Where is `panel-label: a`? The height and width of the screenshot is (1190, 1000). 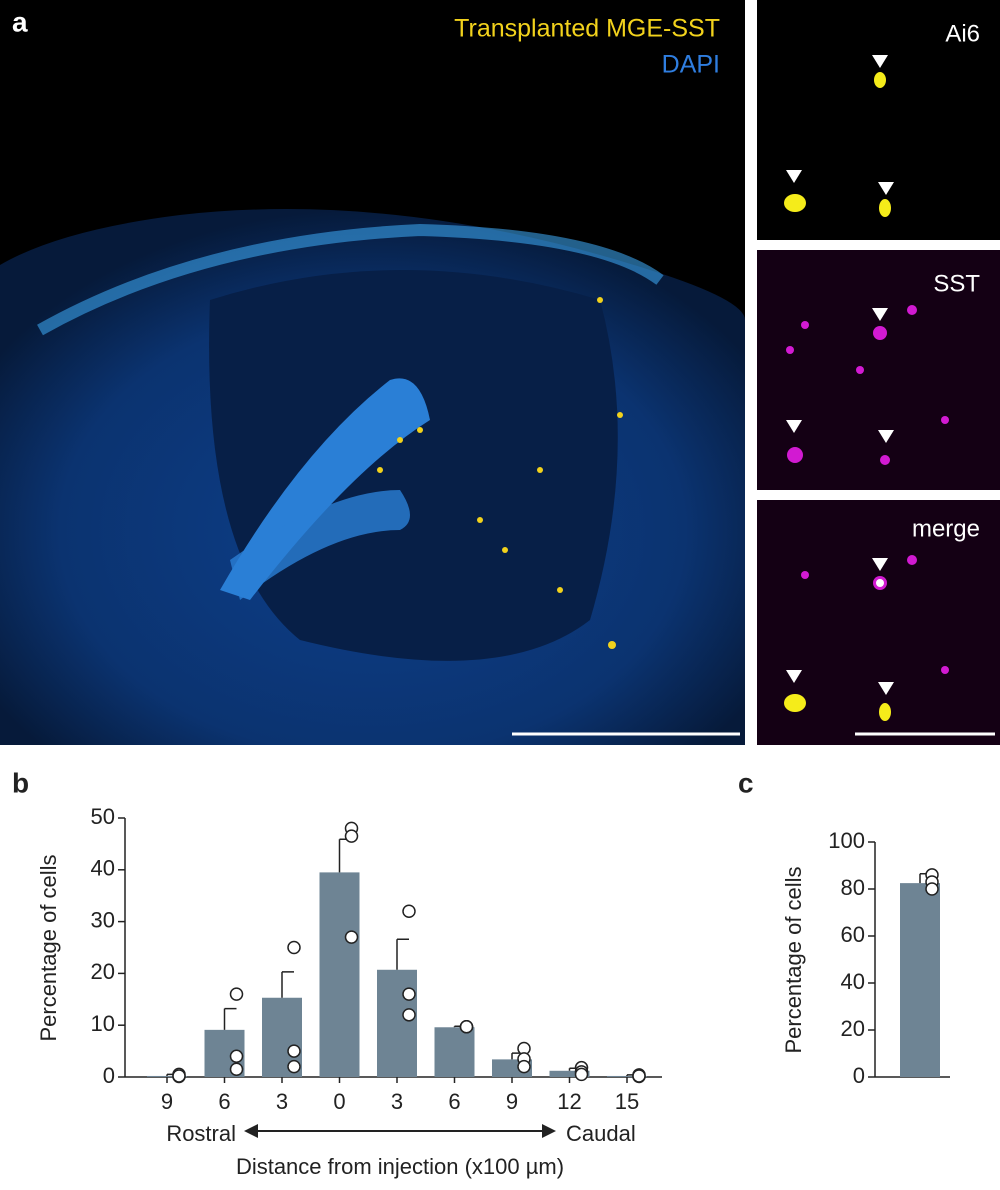 panel-label: a is located at coordinates (20, 21).